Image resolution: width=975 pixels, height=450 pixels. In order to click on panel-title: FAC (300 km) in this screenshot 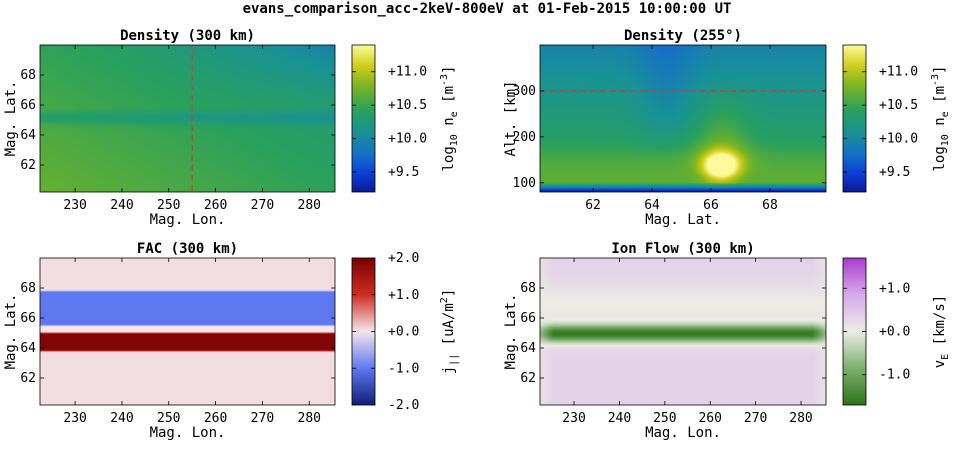, I will do `click(187, 249)`.